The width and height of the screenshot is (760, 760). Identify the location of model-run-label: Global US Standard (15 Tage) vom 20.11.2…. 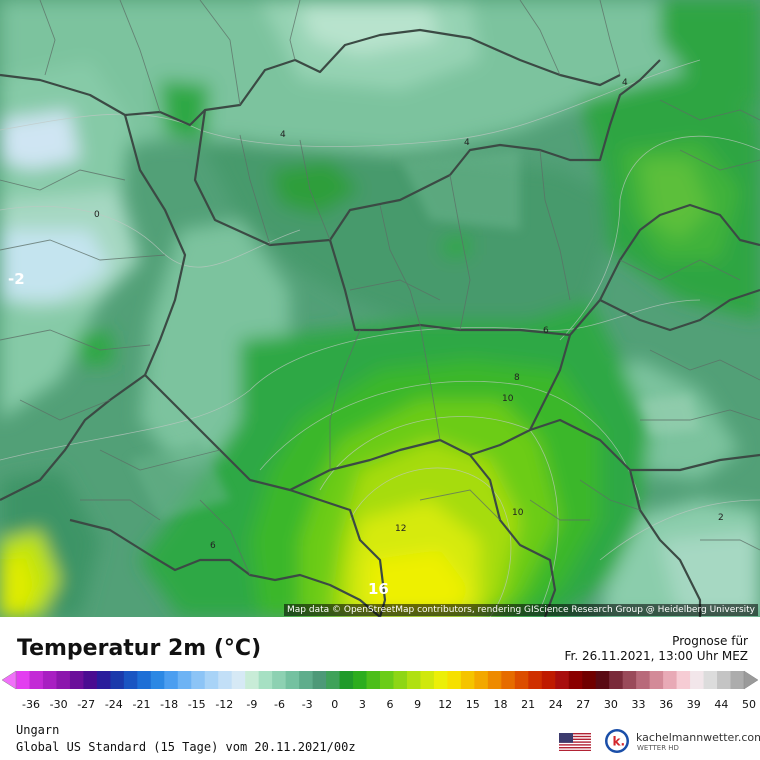
(186, 747).